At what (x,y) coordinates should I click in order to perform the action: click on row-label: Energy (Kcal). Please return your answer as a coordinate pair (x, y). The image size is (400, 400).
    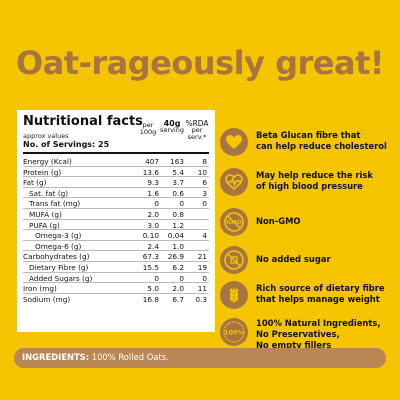
    Looking at the image, I should click on (47, 161).